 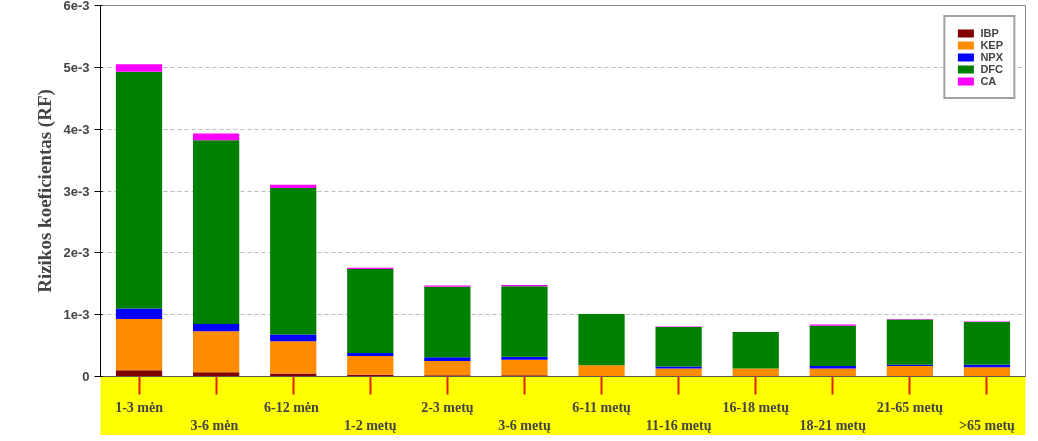 I want to click on legend-label: IBP, so click(x=990, y=33).